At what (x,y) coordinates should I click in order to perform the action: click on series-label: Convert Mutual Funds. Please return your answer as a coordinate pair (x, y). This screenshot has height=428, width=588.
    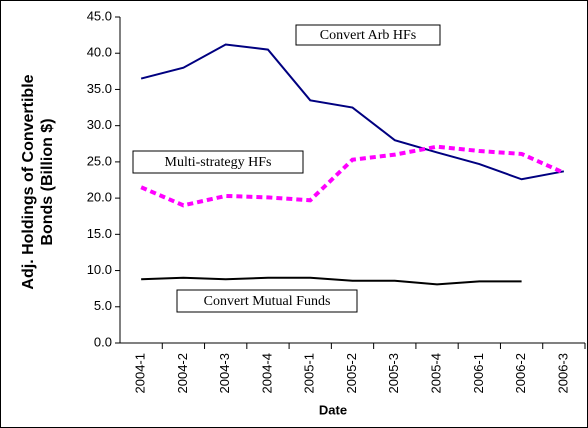
    Looking at the image, I should click on (267, 301).